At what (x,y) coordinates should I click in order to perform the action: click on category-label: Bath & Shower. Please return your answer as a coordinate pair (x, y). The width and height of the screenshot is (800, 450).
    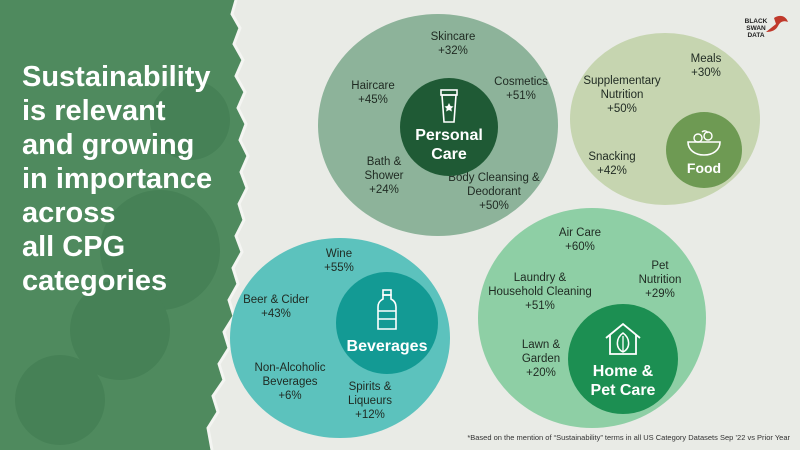
    Looking at the image, I should click on (384, 169).